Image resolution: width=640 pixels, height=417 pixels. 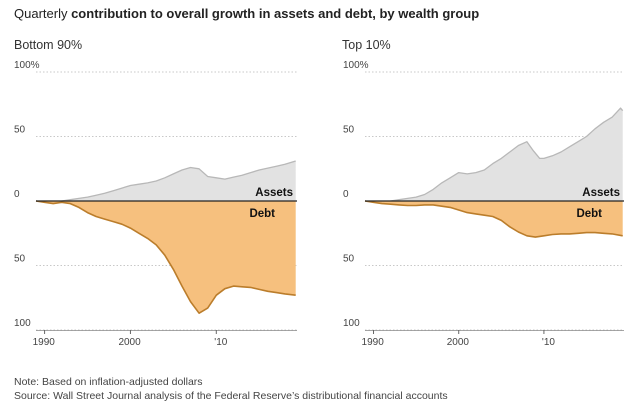 I want to click on panel-title-bottom-90: Bottom 90%, so click(x=48, y=45).